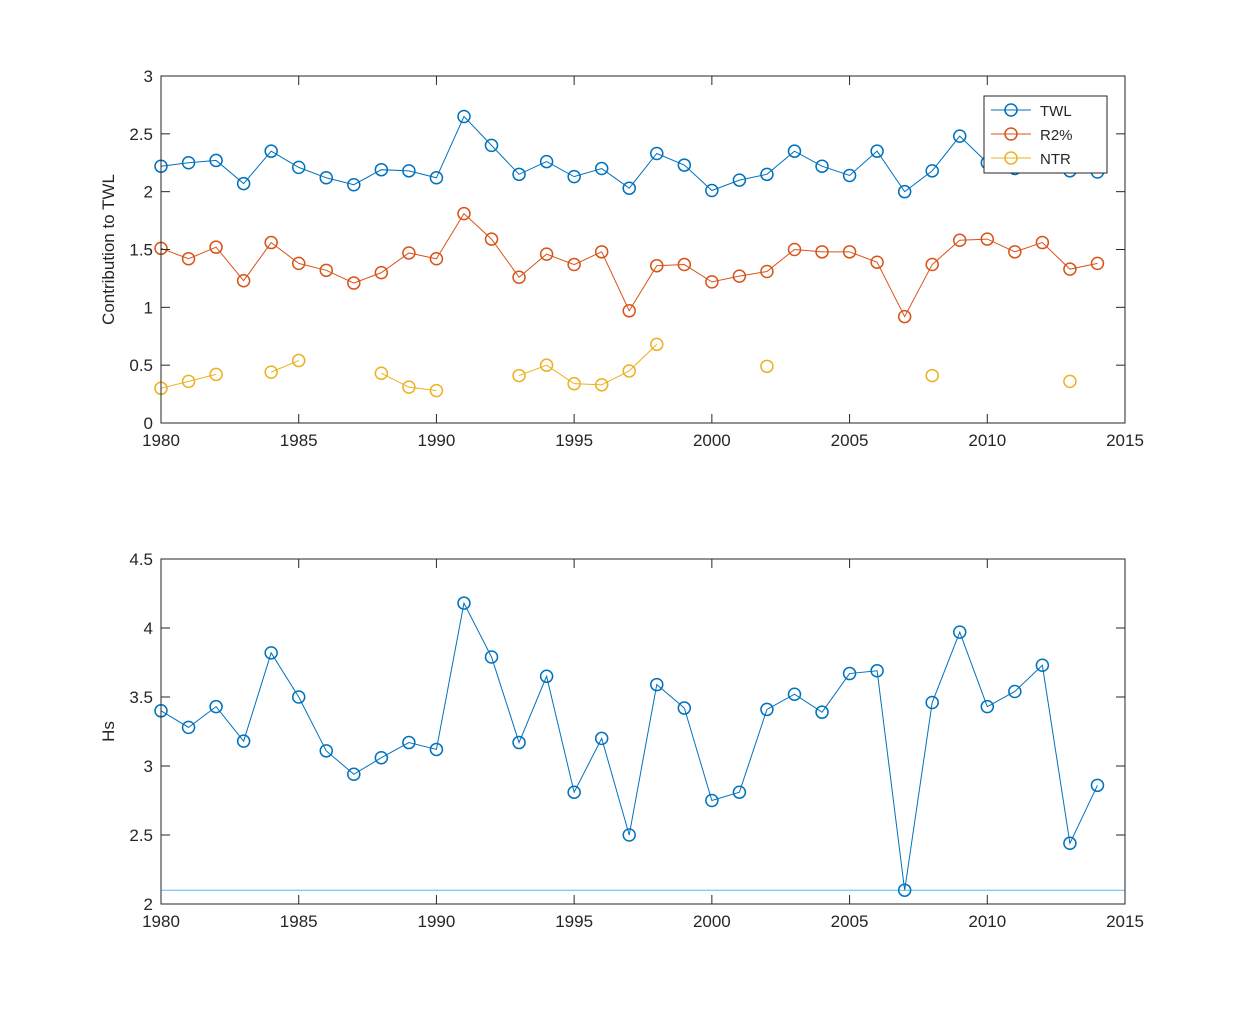  I want to click on top-point-twl-1998, so click(657, 153).